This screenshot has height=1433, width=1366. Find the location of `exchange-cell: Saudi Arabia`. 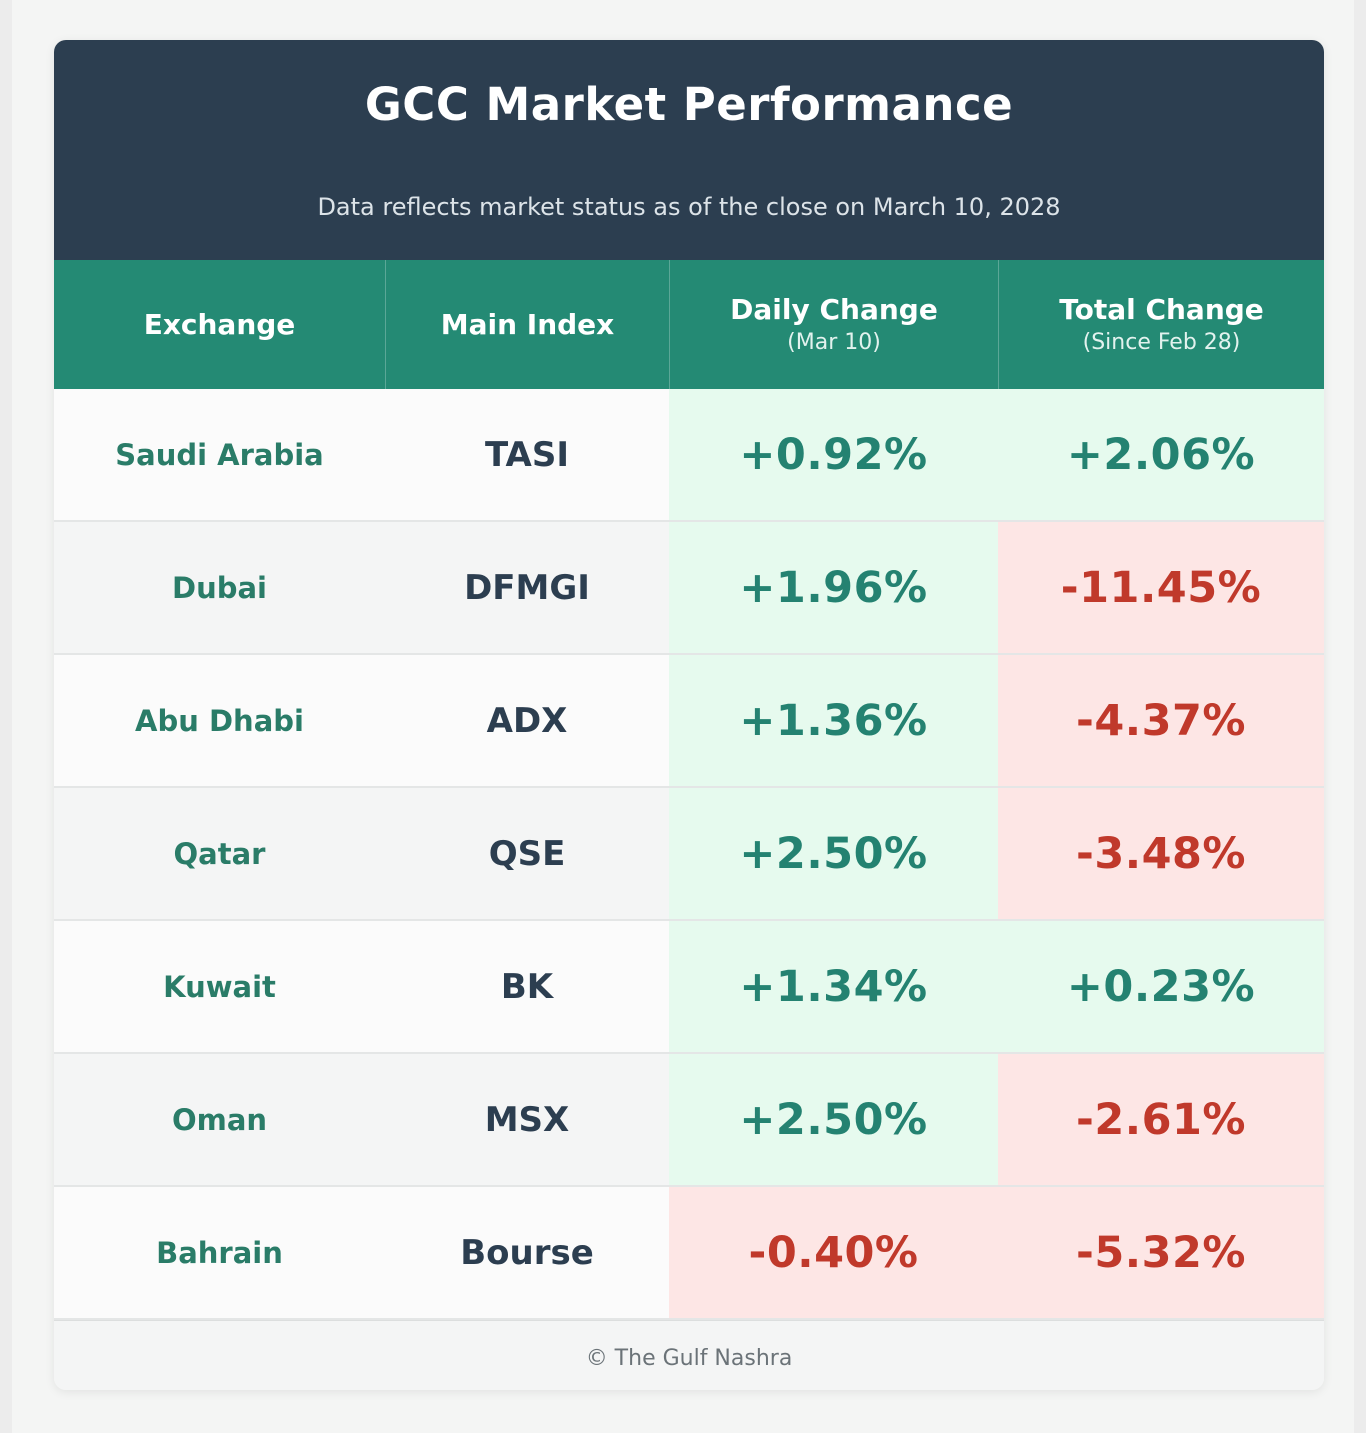

exchange-cell: Saudi Arabia is located at coordinates (219, 455).